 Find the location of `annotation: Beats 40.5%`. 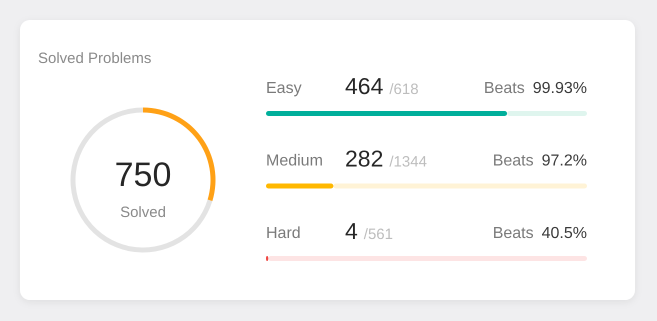

annotation: Beats 40.5% is located at coordinates (539, 233).